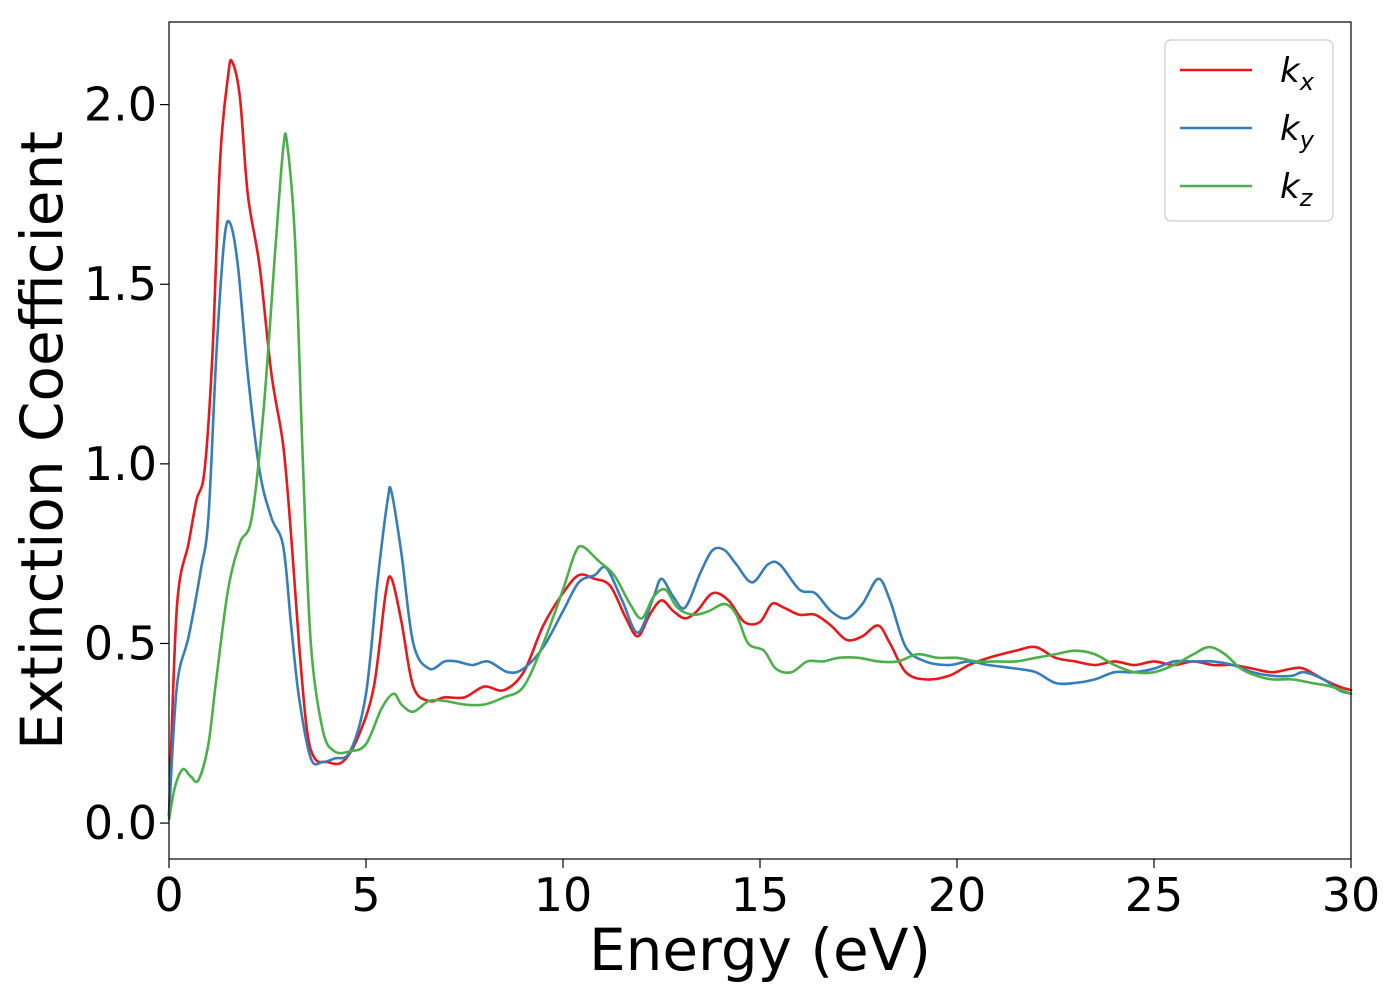 This screenshot has height=1005, width=1400. What do you see at coordinates (957, 895) in the screenshot?
I see `x-tick-label: 20` at bounding box center [957, 895].